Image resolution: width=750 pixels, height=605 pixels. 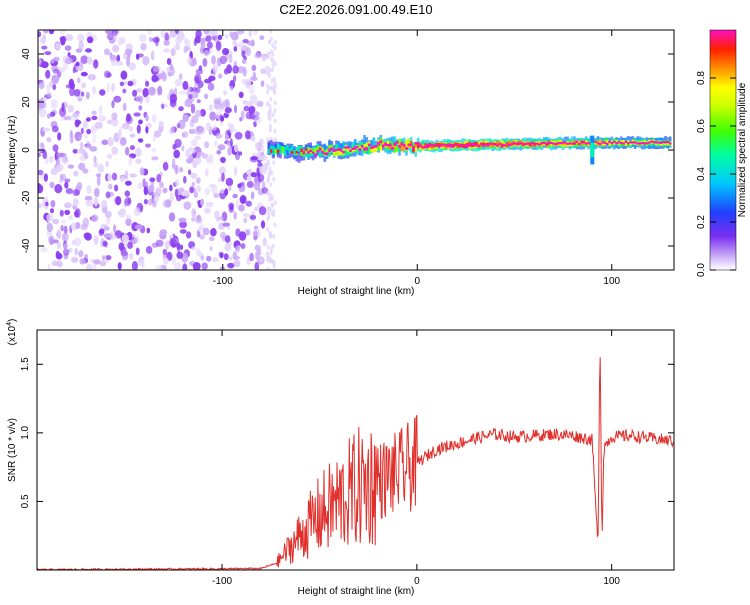 I want to click on x-tick-label: -100, so click(x=222, y=581).